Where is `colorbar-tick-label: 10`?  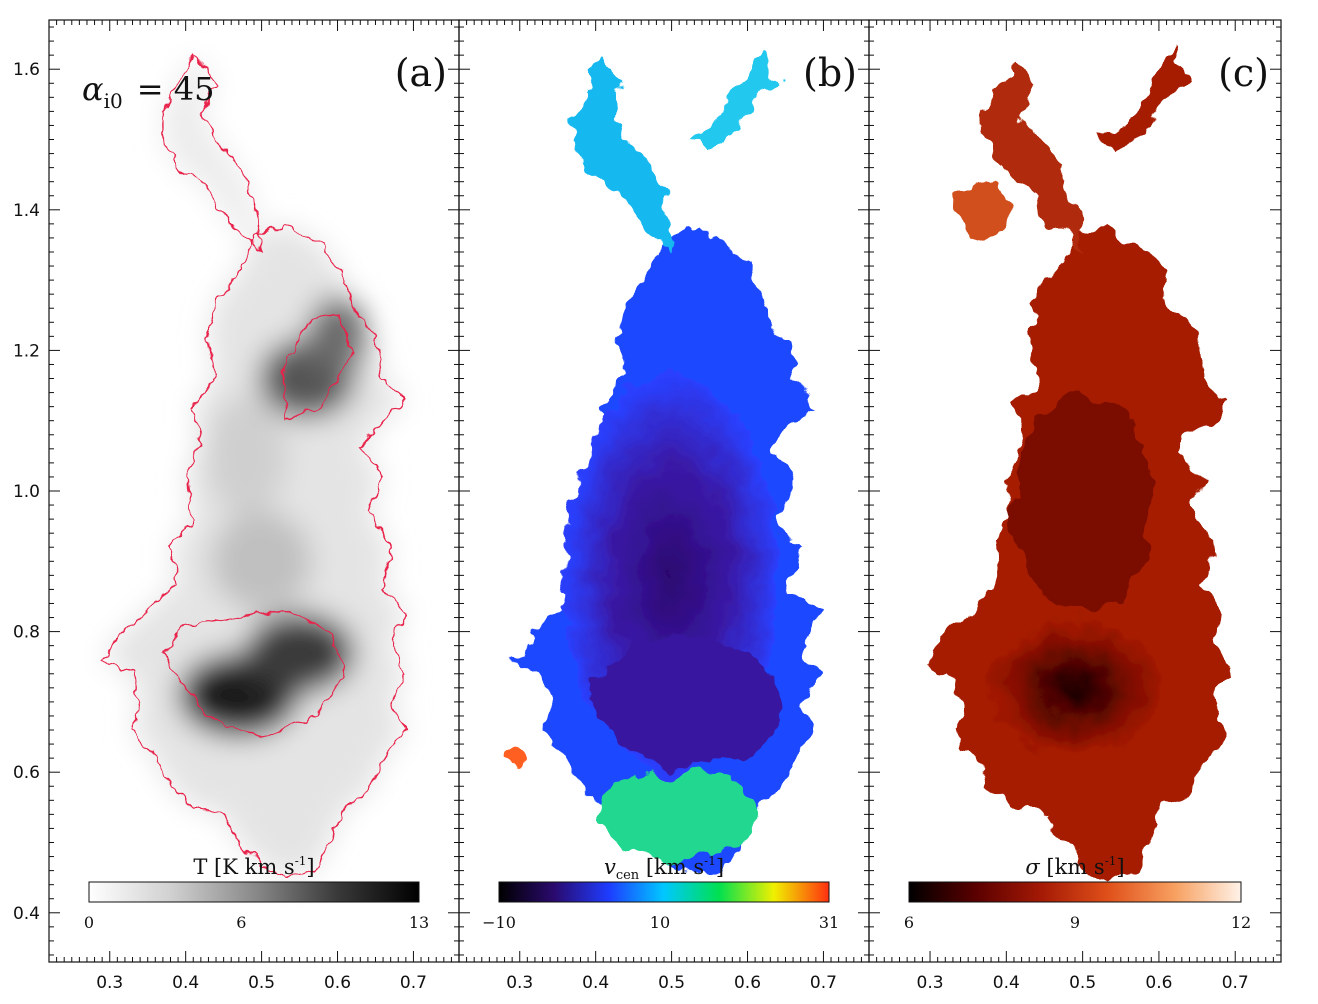 colorbar-tick-label: 10 is located at coordinates (660, 922).